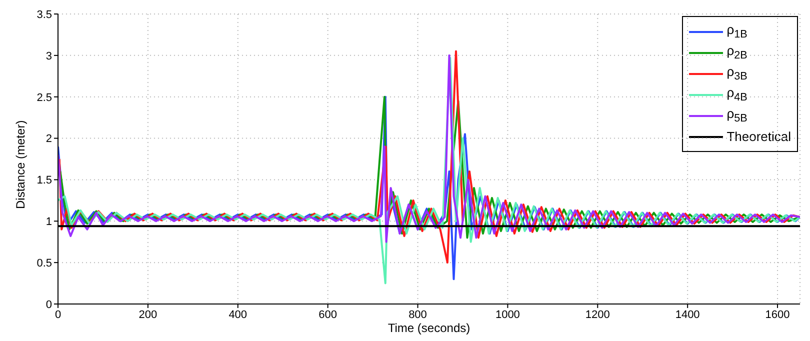  I want to click on legend-label: ρ$_{2B}$, so click(737, 52).